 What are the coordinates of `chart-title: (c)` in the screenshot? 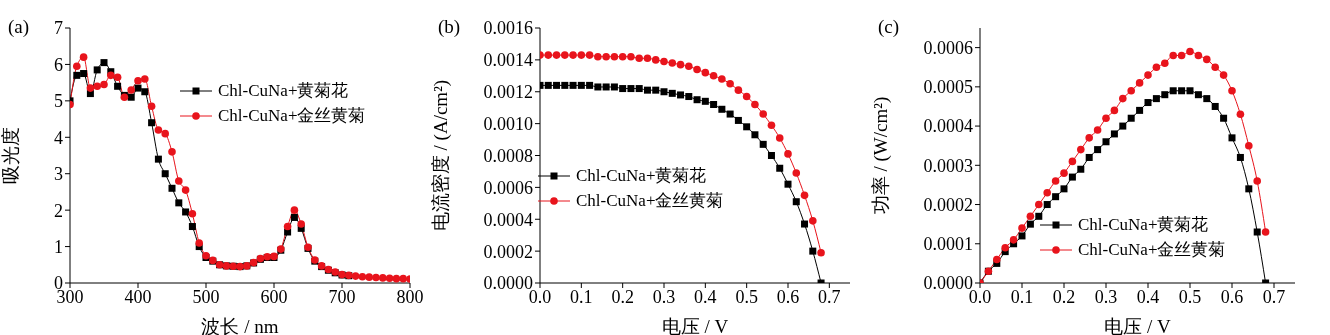 It's located at (889, 27).